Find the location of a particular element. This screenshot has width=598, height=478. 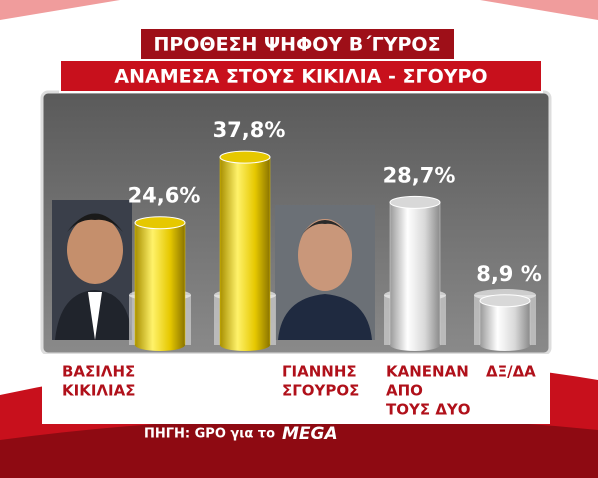

category-label: ΓΙΑΝΝΗΣ is located at coordinates (319, 372).